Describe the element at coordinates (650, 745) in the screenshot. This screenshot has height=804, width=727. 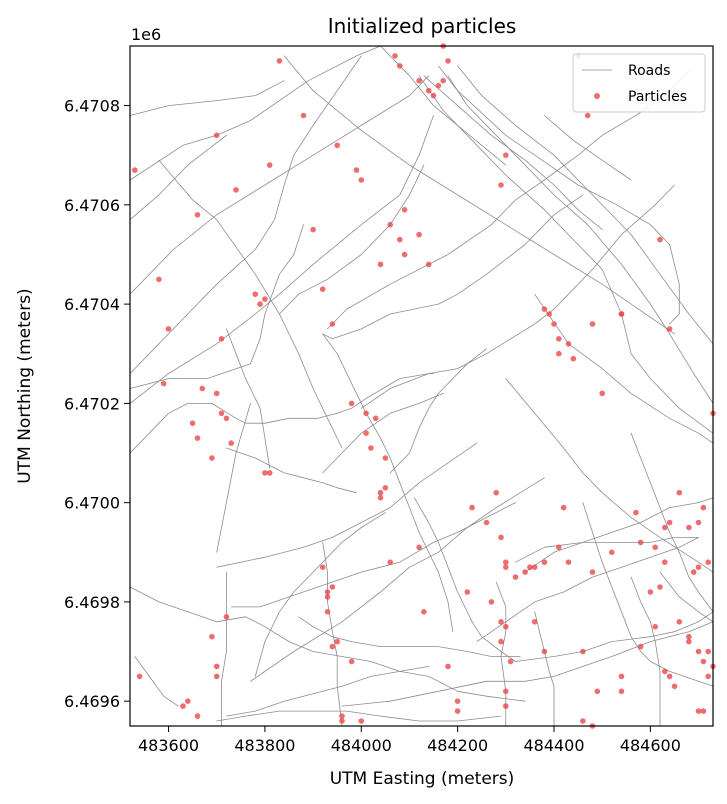
I see `x-tick-label: 484600` at that location.